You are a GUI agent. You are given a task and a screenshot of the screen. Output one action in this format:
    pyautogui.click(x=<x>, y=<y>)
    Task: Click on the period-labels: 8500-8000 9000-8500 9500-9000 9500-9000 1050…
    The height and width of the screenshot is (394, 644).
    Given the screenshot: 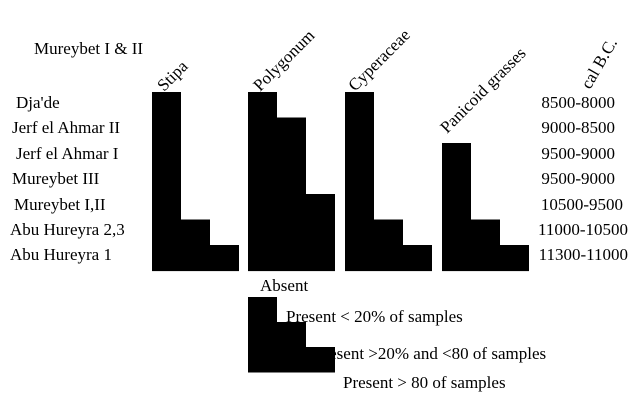 What is the action you would take?
    pyautogui.click(x=583, y=178)
    